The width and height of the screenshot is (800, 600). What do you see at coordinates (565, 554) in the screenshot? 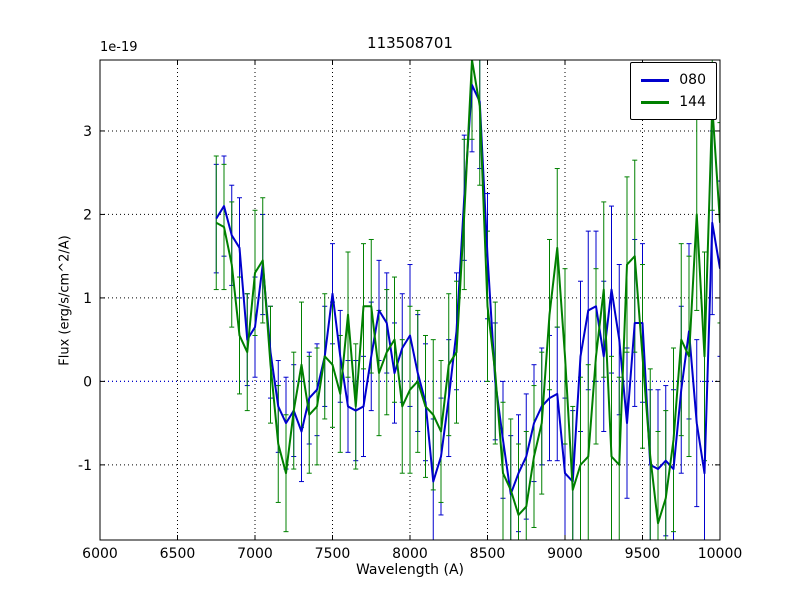
I see `svg-text: 9000` at bounding box center [565, 554].